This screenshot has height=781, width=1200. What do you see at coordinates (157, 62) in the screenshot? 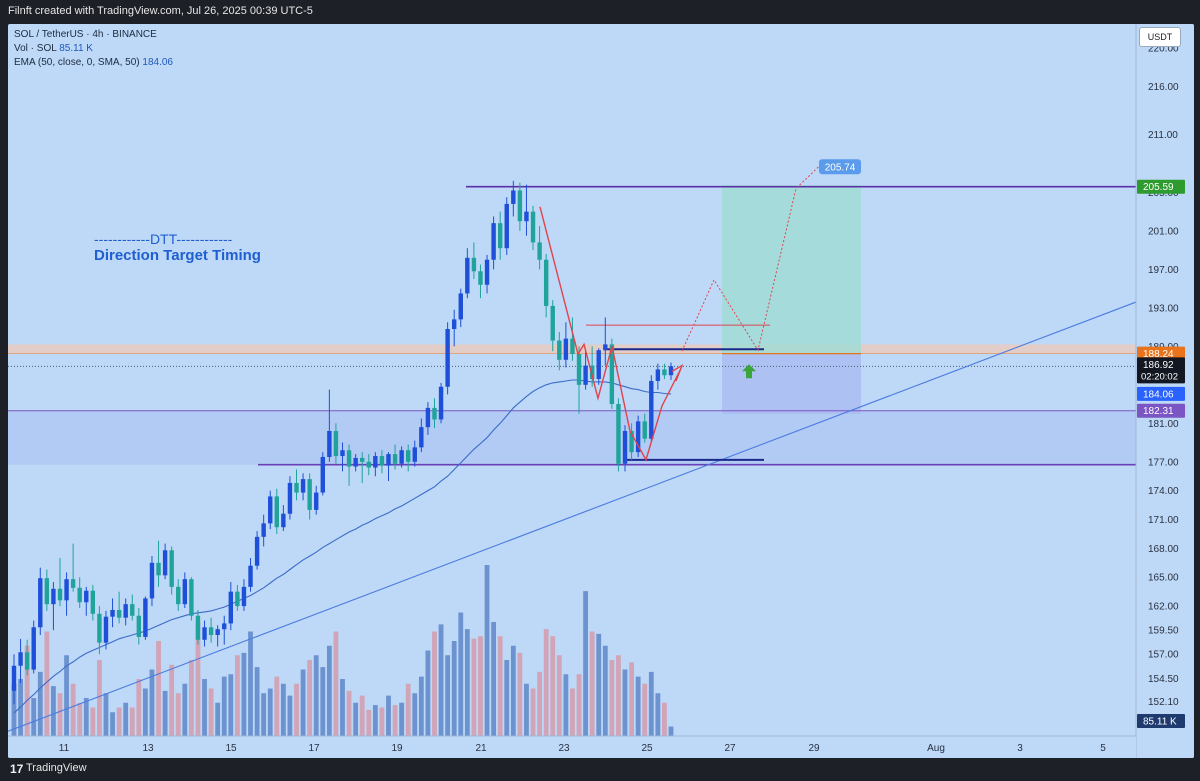
I see `legend-ema-value: 184.06` at bounding box center [157, 62].